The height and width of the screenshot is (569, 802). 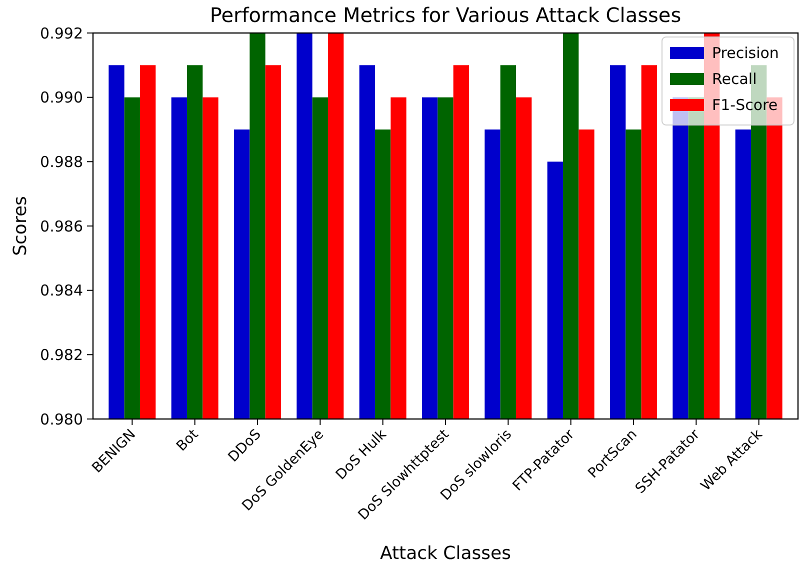 I want to click on legend-label: Precision, so click(x=745, y=53).